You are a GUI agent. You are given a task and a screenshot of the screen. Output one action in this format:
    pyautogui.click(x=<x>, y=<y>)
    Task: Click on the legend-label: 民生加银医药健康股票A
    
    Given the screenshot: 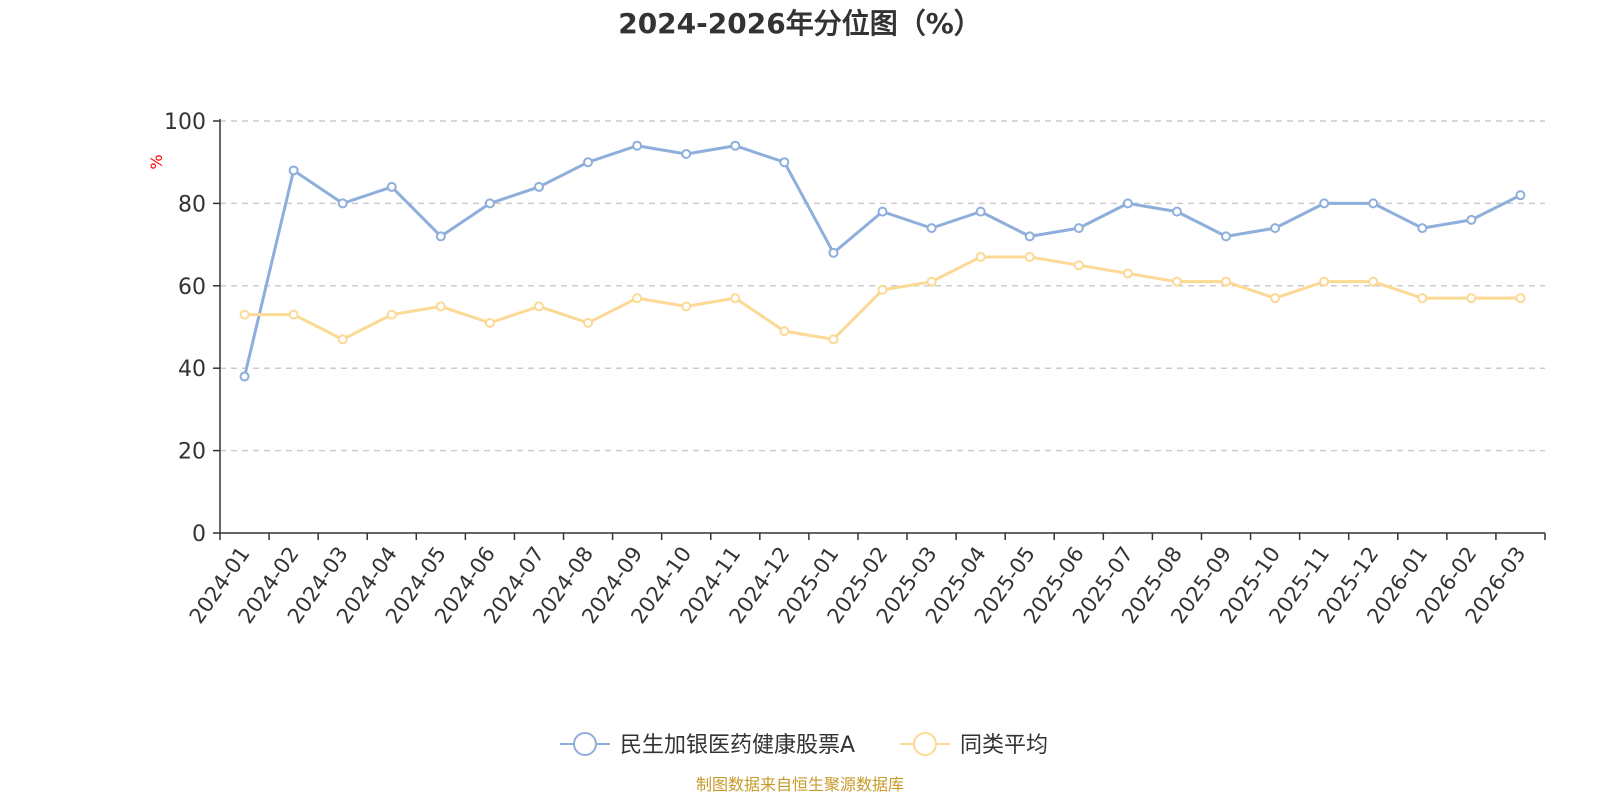 What is the action you would take?
    pyautogui.click(x=737, y=745)
    